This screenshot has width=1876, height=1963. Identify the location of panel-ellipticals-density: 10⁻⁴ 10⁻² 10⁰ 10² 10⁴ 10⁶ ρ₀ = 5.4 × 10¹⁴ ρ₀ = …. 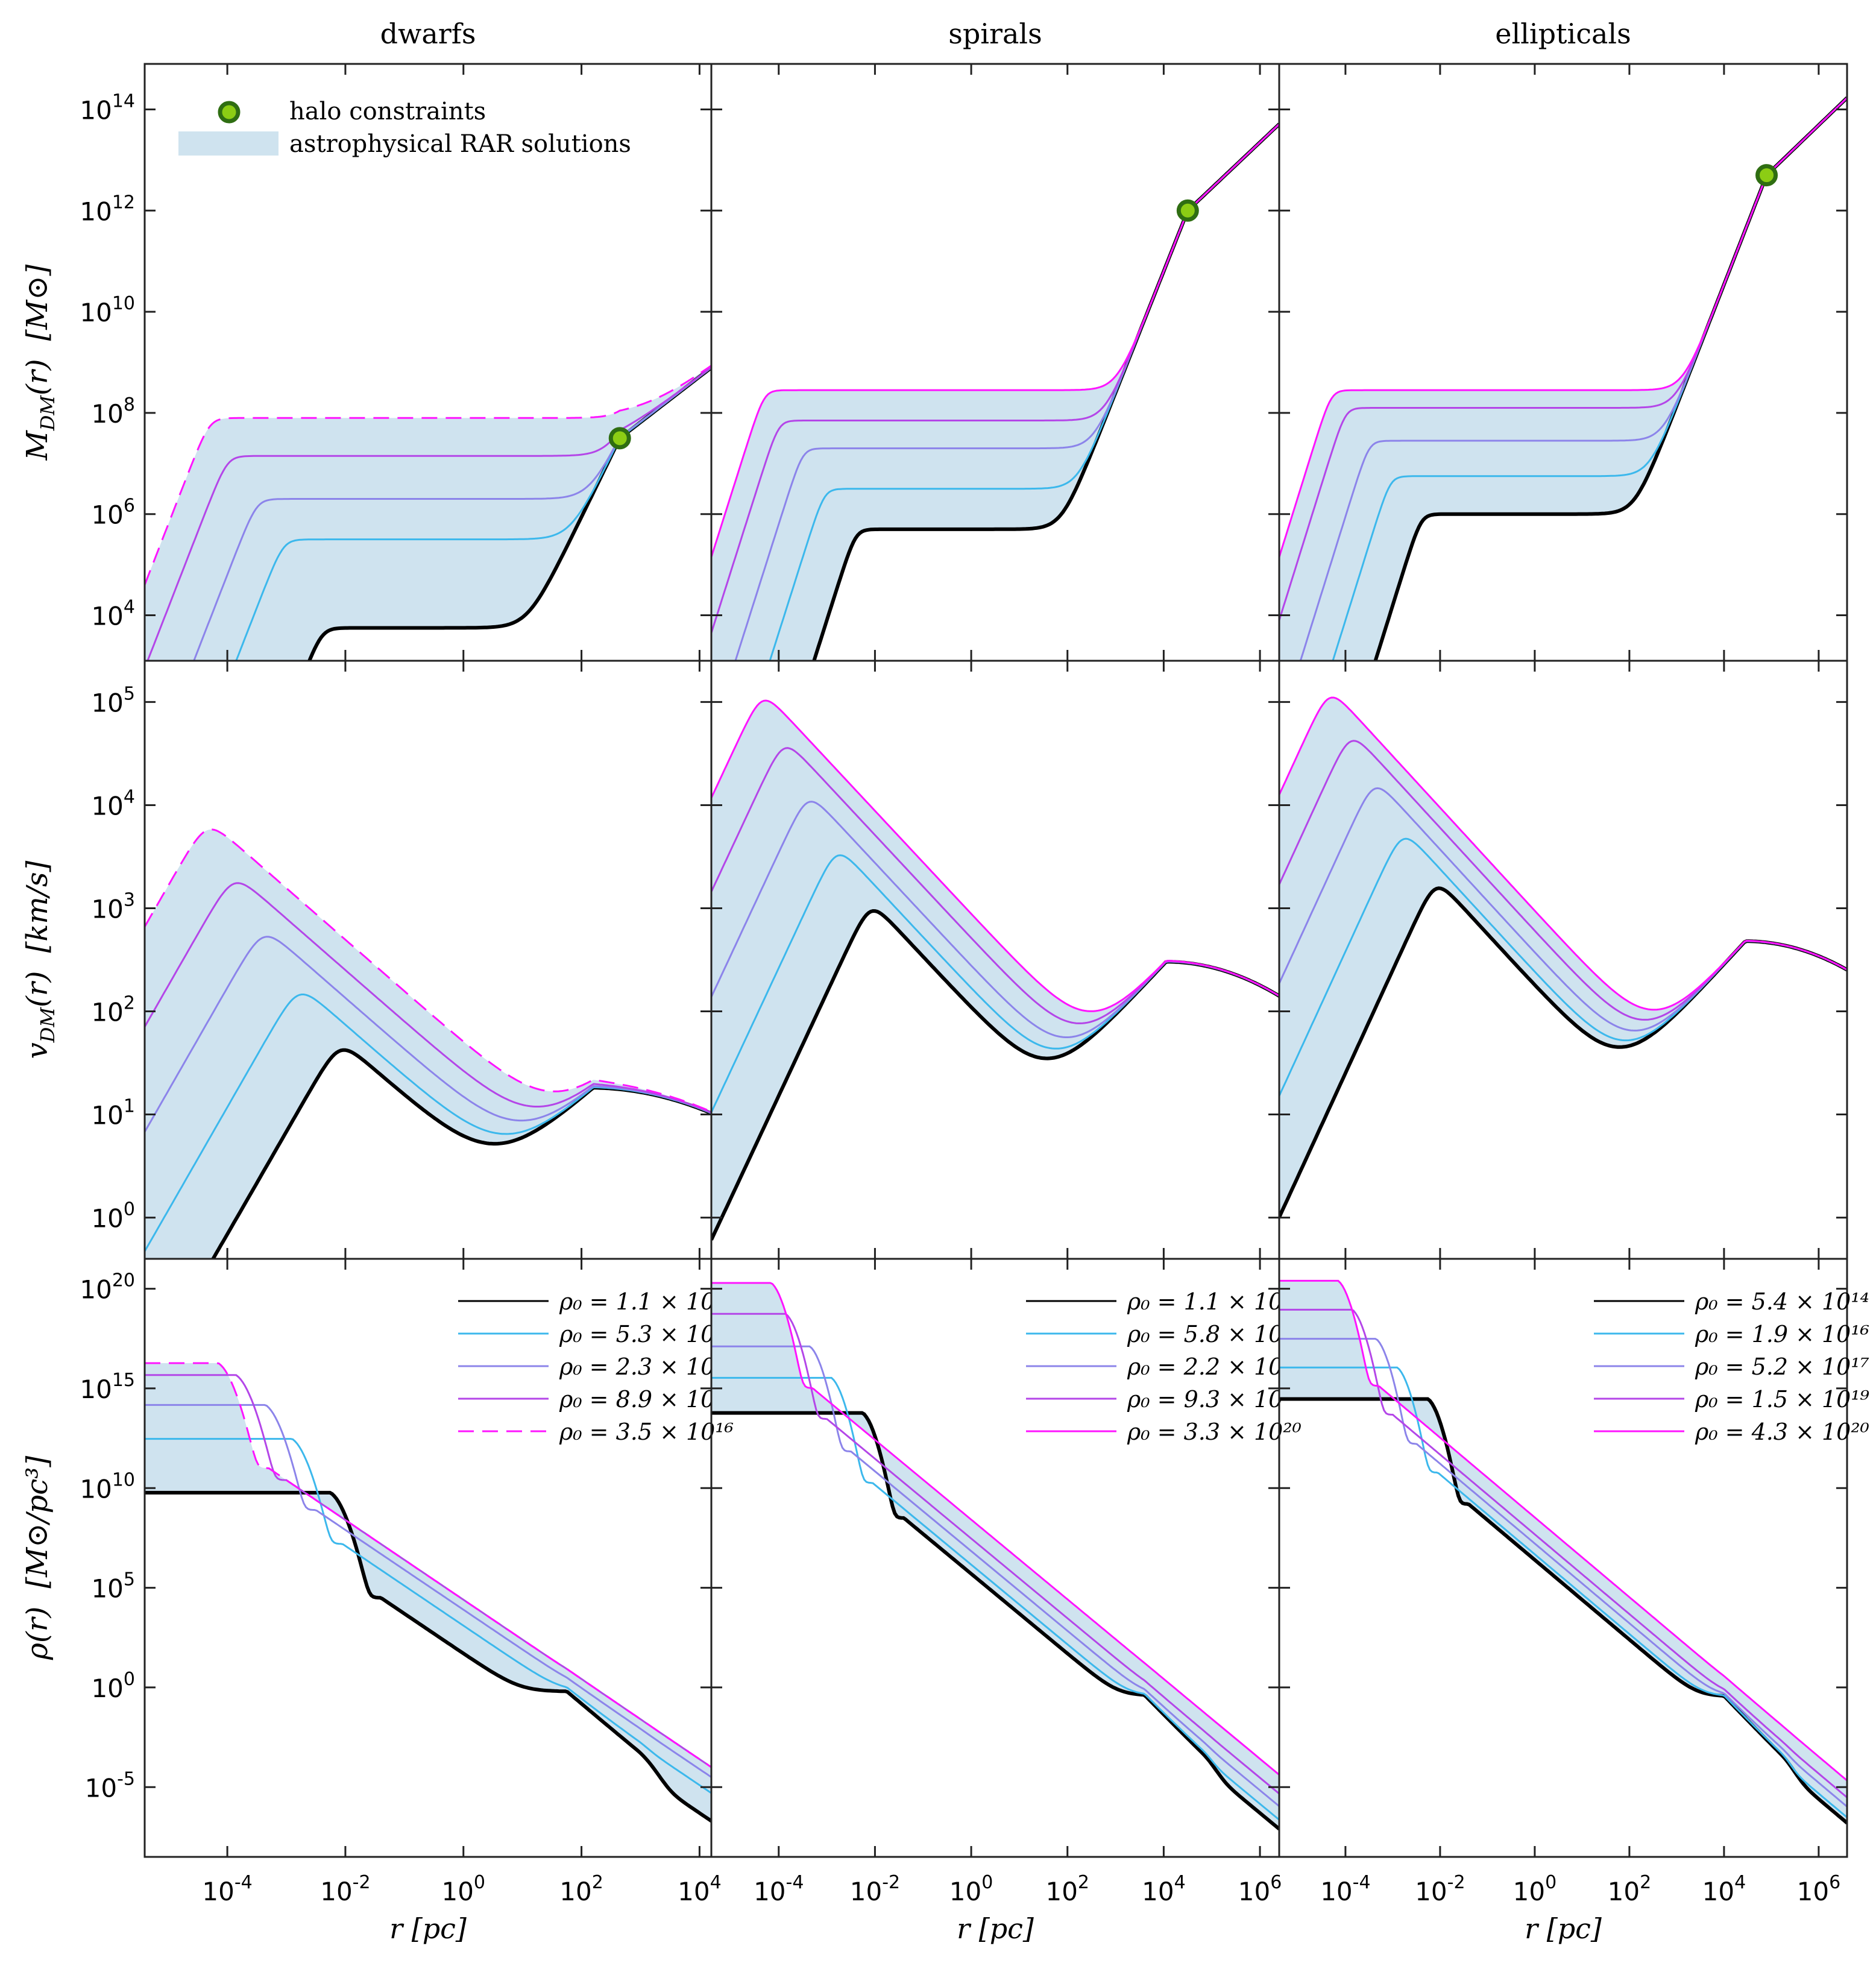
(1574, 1582).